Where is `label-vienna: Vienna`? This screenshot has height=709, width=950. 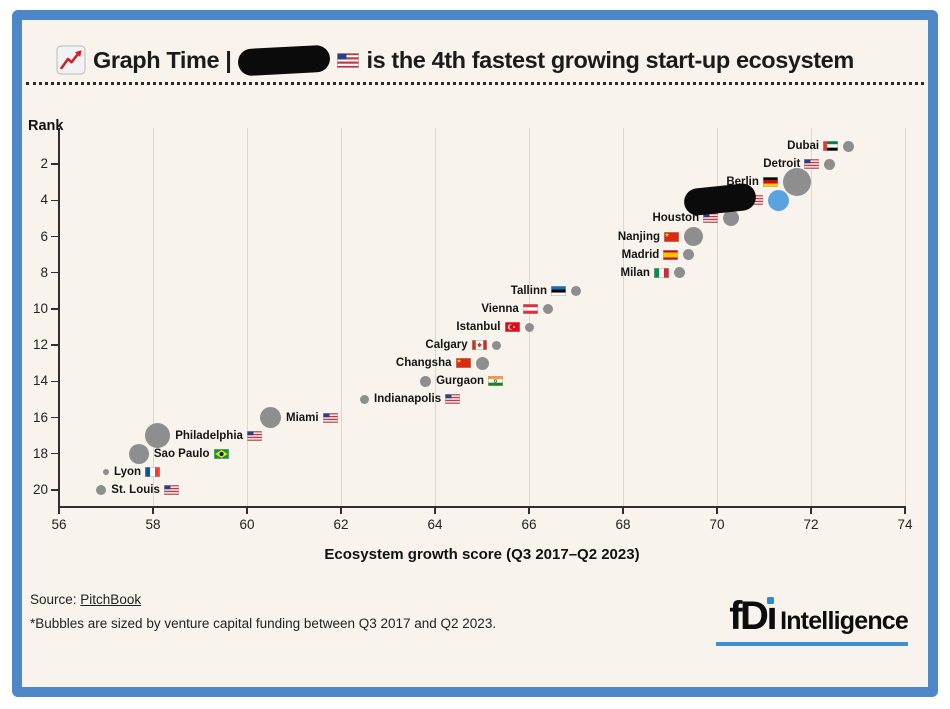 label-vienna: Vienna is located at coordinates (509, 309).